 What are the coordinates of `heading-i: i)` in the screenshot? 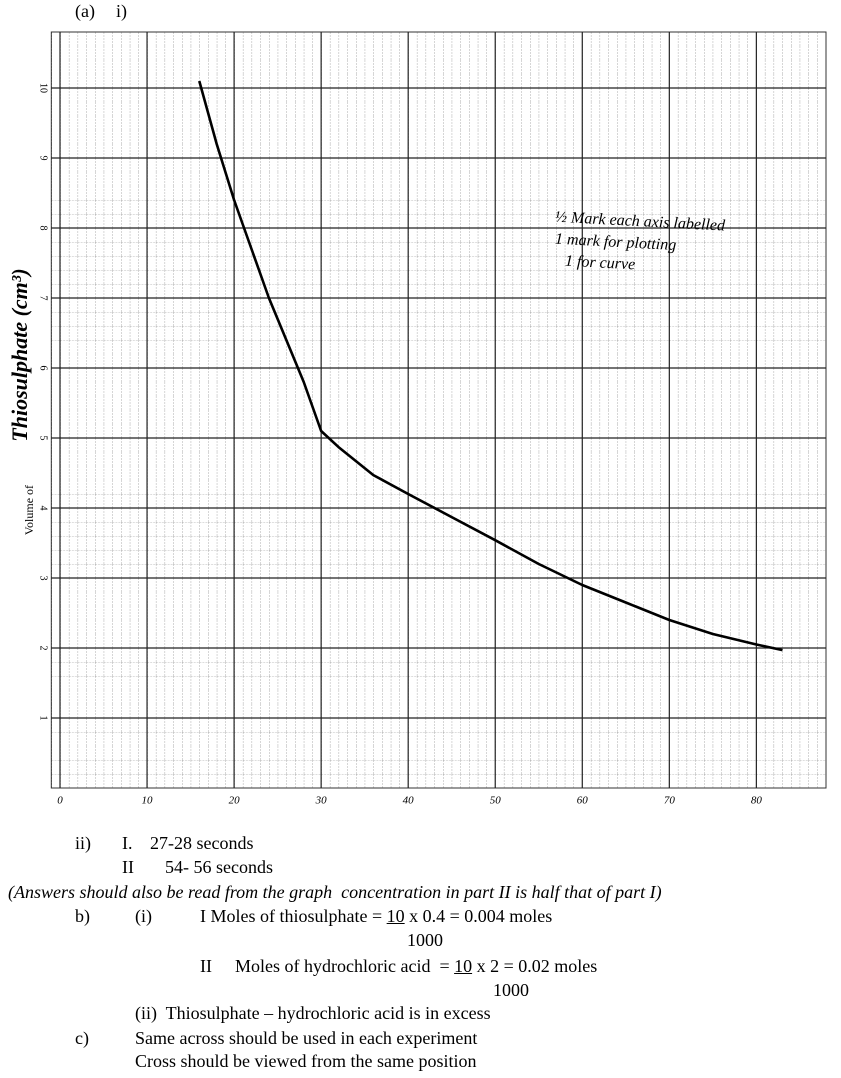 It's located at (121, 11).